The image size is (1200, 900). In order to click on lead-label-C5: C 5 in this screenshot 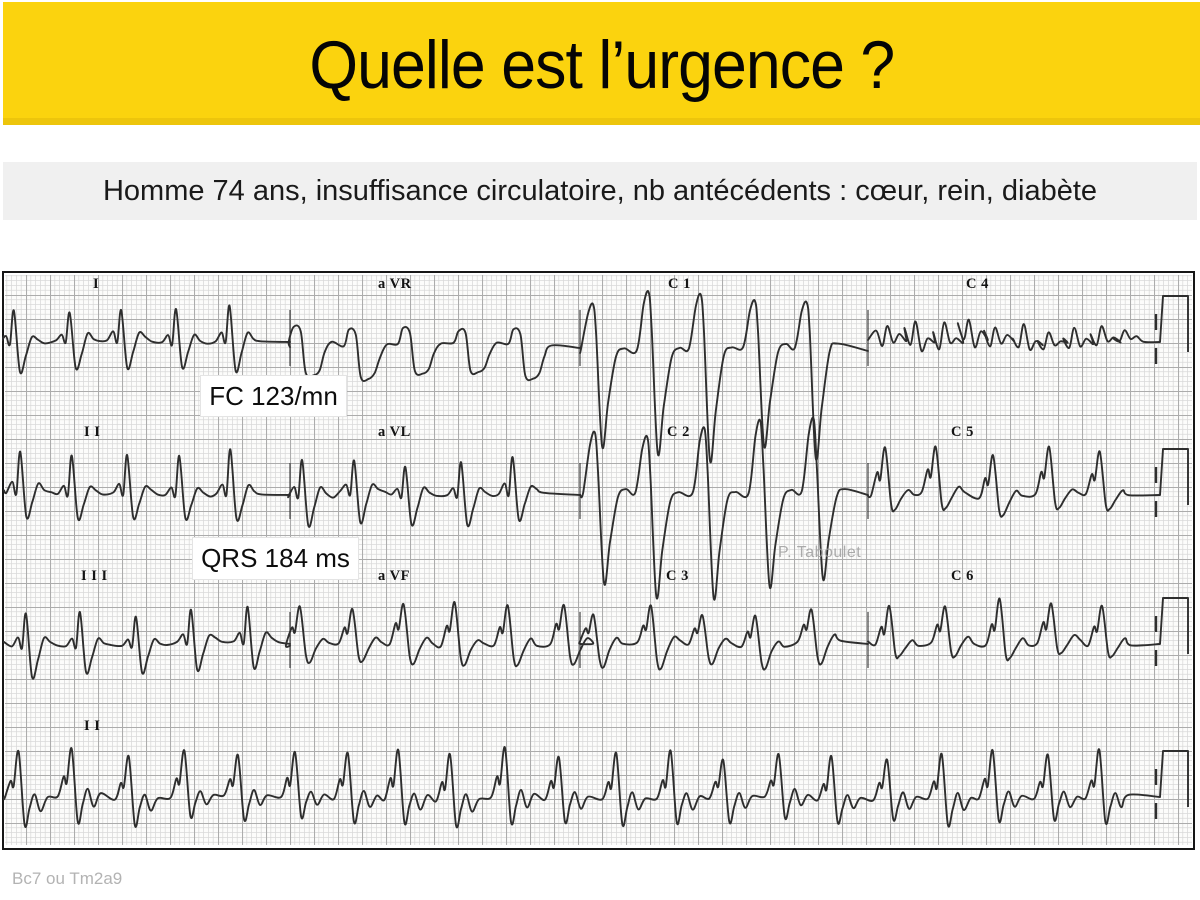, I will do `click(962, 432)`.